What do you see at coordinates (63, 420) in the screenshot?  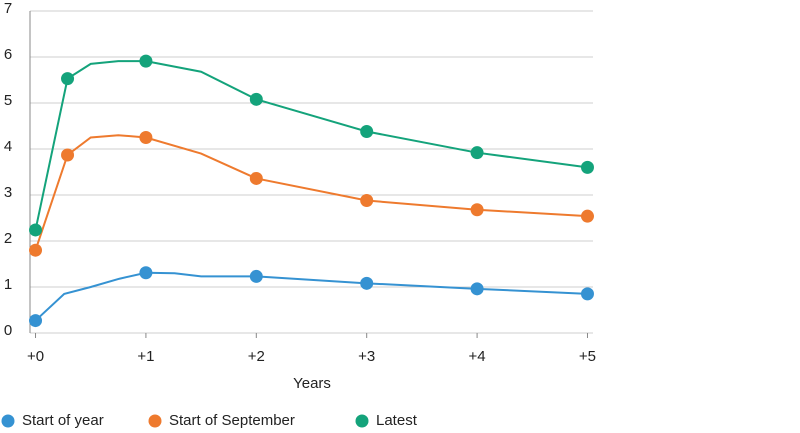 I see `legend-label: Start of year` at bounding box center [63, 420].